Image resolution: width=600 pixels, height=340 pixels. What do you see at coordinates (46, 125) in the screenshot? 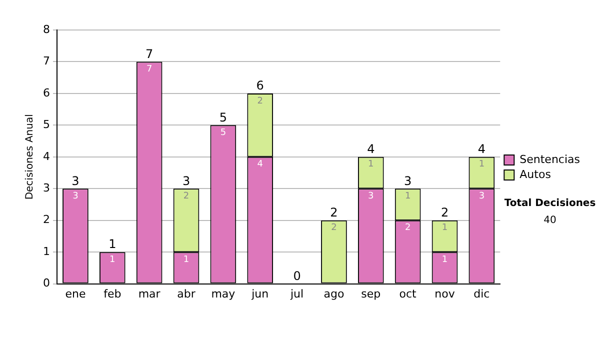
I see `y-tick-label: 5` at bounding box center [46, 125].